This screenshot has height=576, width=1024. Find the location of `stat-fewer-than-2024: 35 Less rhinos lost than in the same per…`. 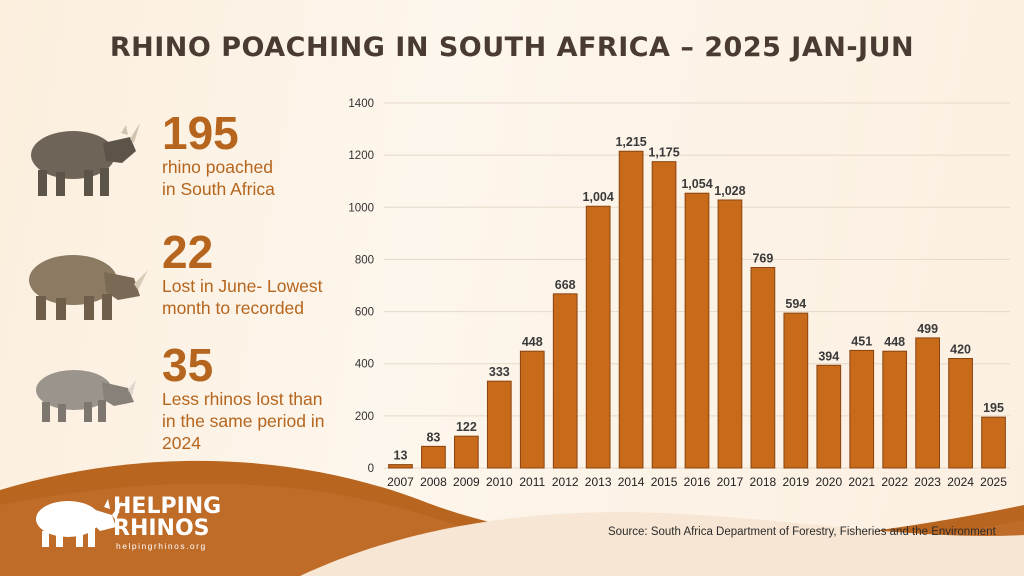

stat-fewer-than-2024: 35 Less rhinos lost than in the same per… is located at coordinates (243, 398).